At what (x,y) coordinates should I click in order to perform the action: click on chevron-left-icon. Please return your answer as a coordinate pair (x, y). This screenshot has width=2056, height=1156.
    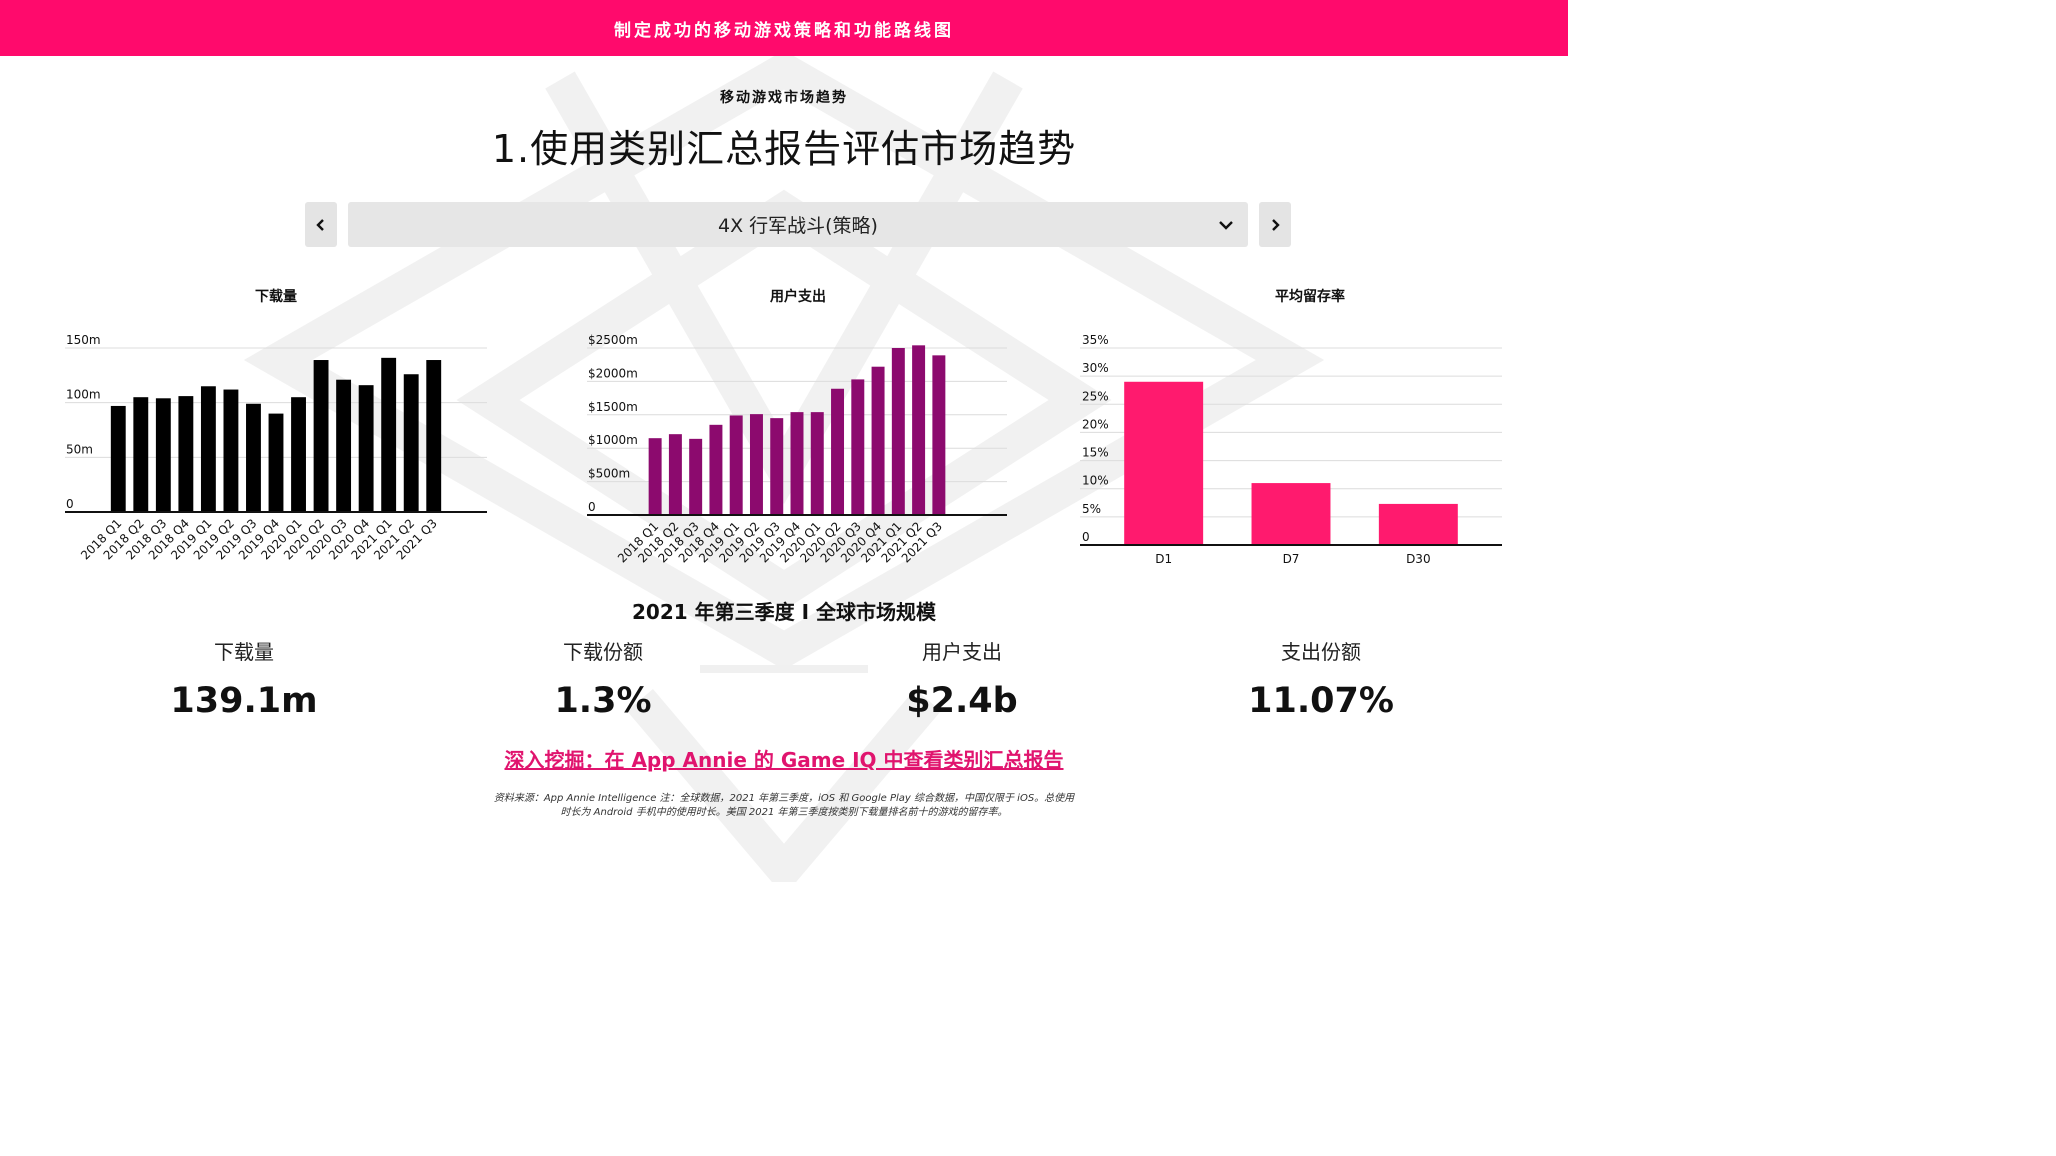
    Looking at the image, I should click on (320, 224).